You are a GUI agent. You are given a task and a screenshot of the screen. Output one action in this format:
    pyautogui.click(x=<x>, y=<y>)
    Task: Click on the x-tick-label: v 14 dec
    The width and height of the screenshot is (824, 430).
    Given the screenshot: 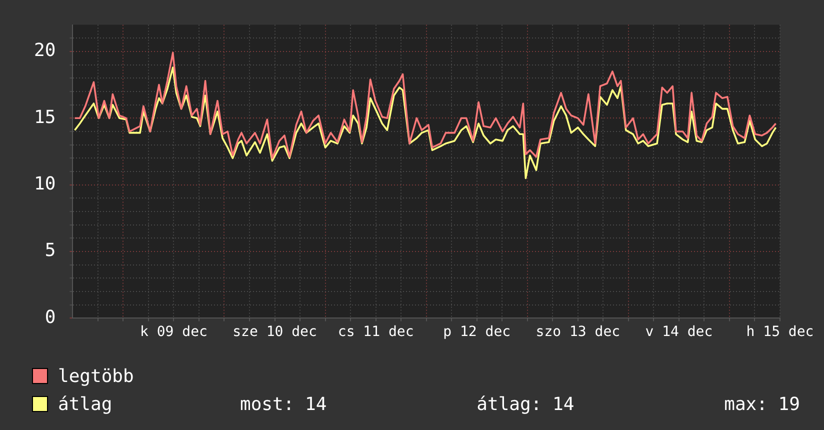 What is the action you would take?
    pyautogui.click(x=679, y=332)
    